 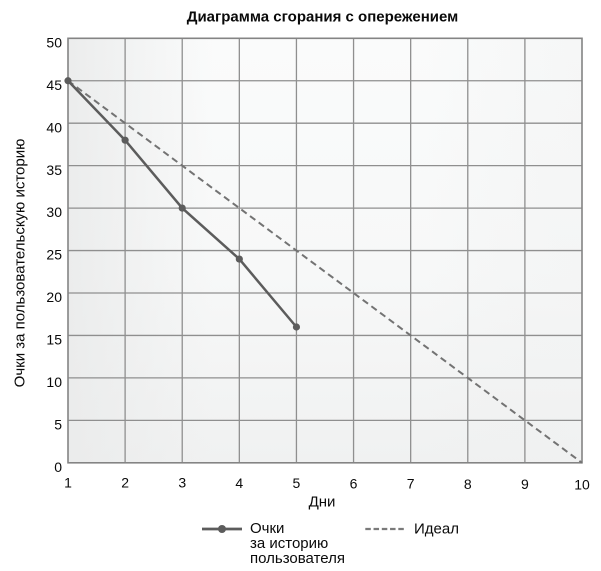 I want to click on svg-text: 7, so click(x=411, y=484).